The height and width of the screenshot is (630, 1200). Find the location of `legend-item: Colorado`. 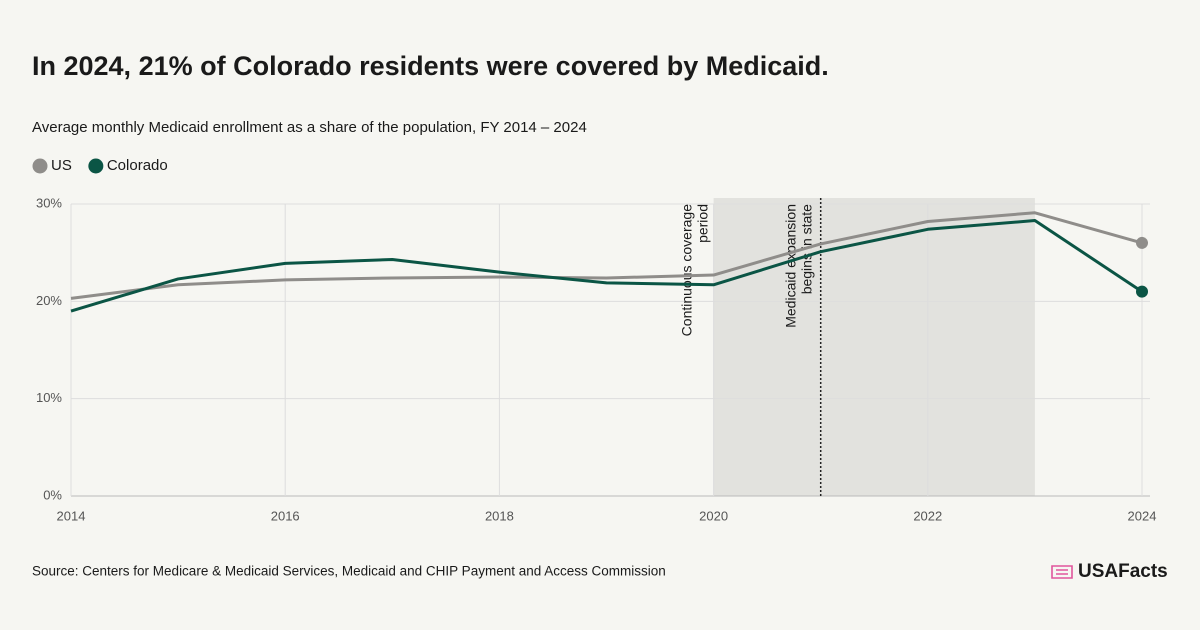

legend-item: Colorado is located at coordinates (128, 165).